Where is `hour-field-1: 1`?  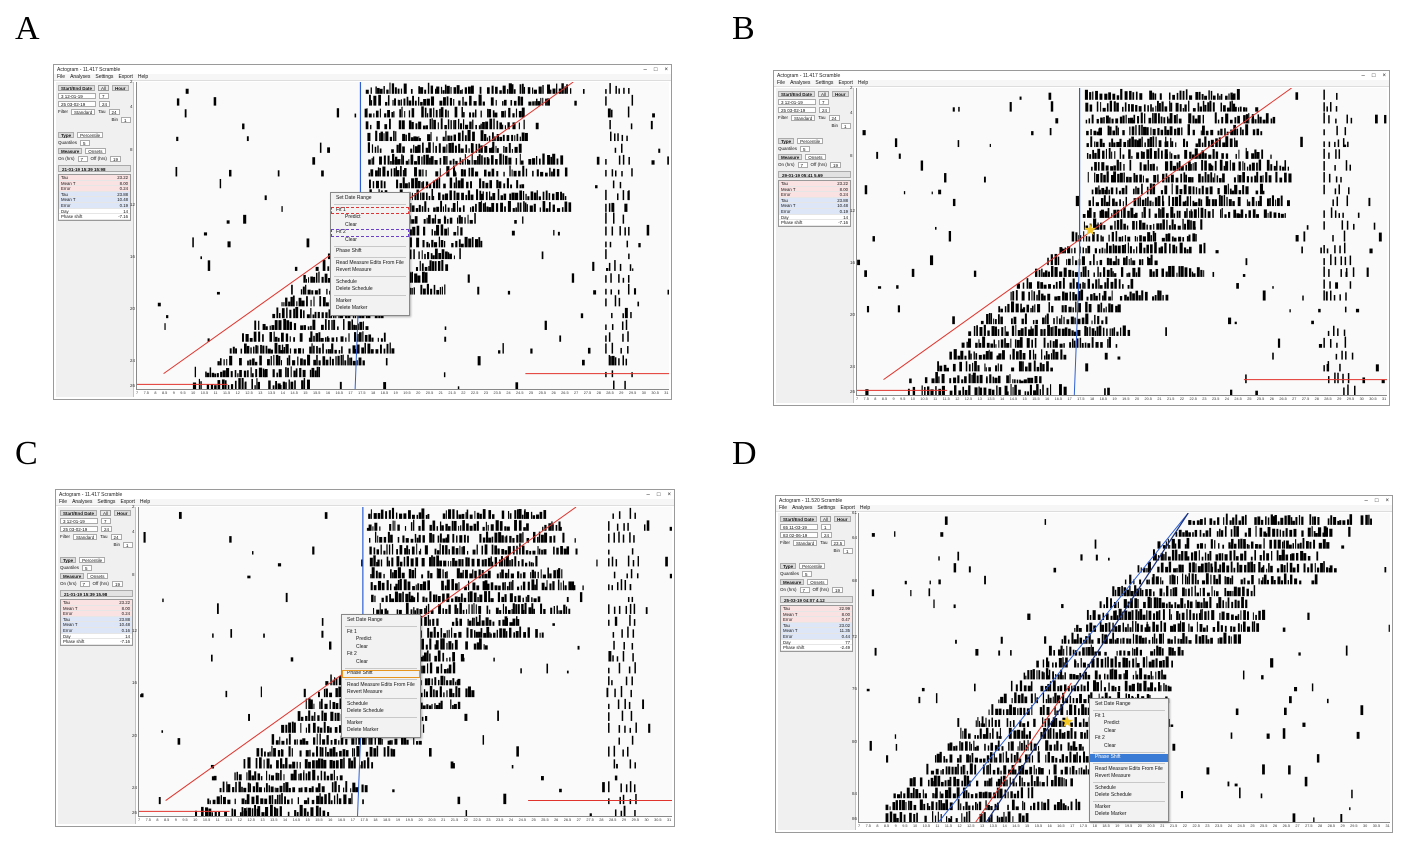 hour-field-1: 1 is located at coordinates (826, 526).